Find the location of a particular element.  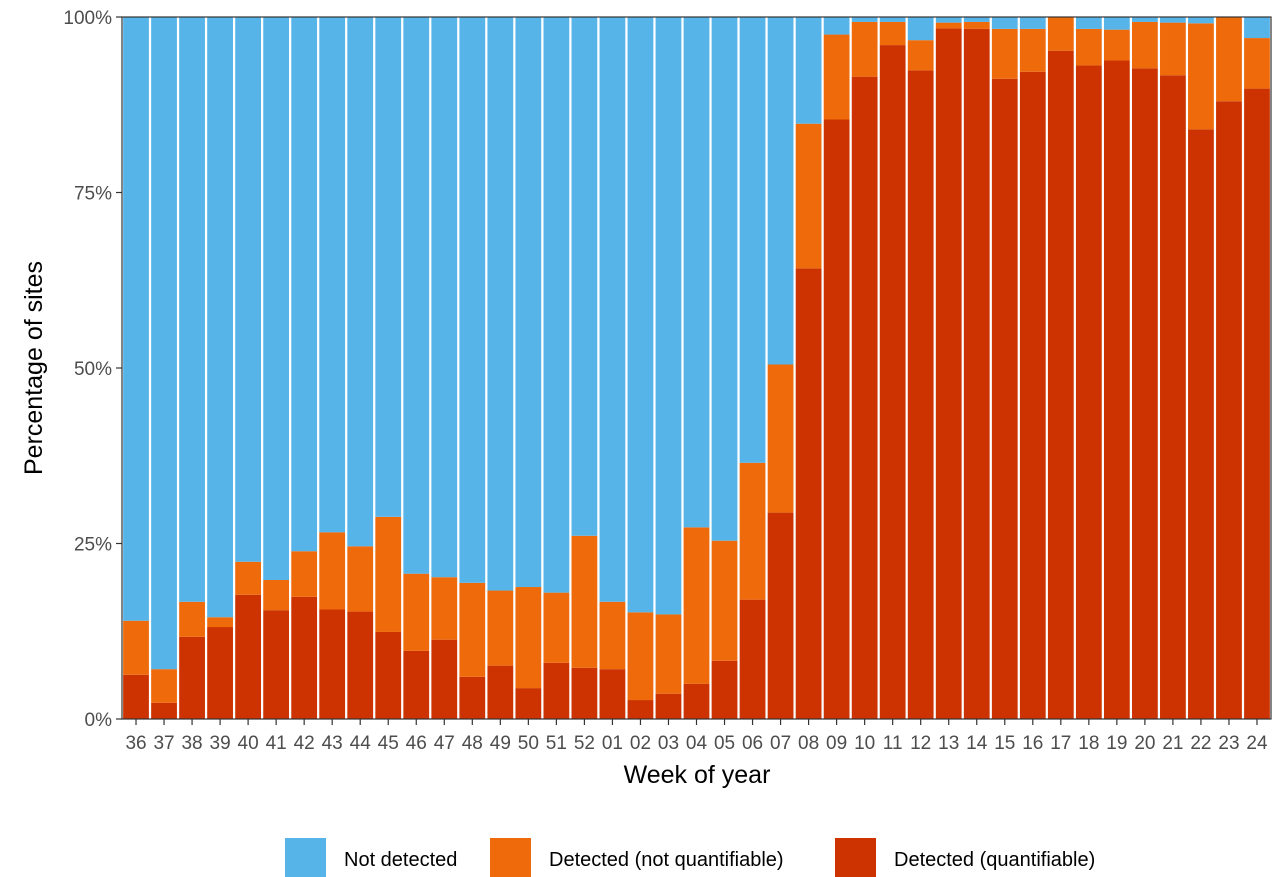

x-tick-label: 08 is located at coordinates (808, 743).